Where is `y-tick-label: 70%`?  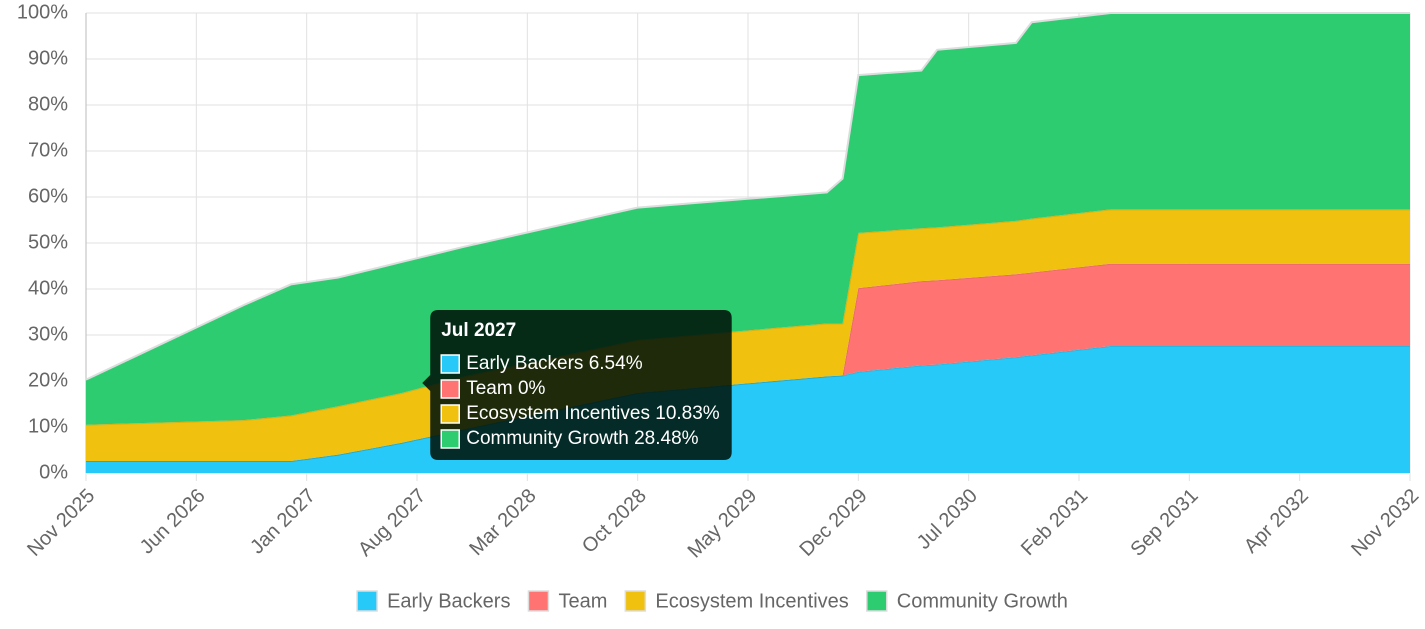 y-tick-label: 70% is located at coordinates (48, 150).